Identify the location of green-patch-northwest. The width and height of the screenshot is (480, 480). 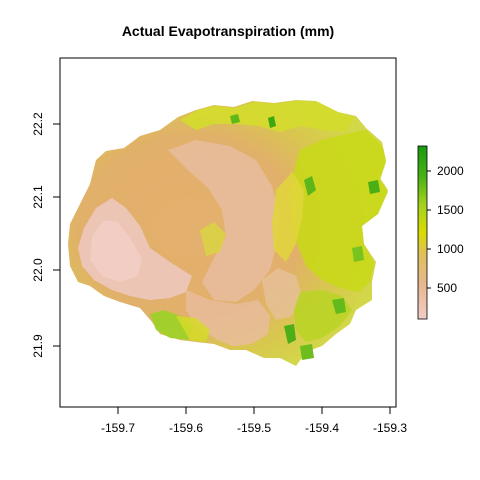
(235, 119).